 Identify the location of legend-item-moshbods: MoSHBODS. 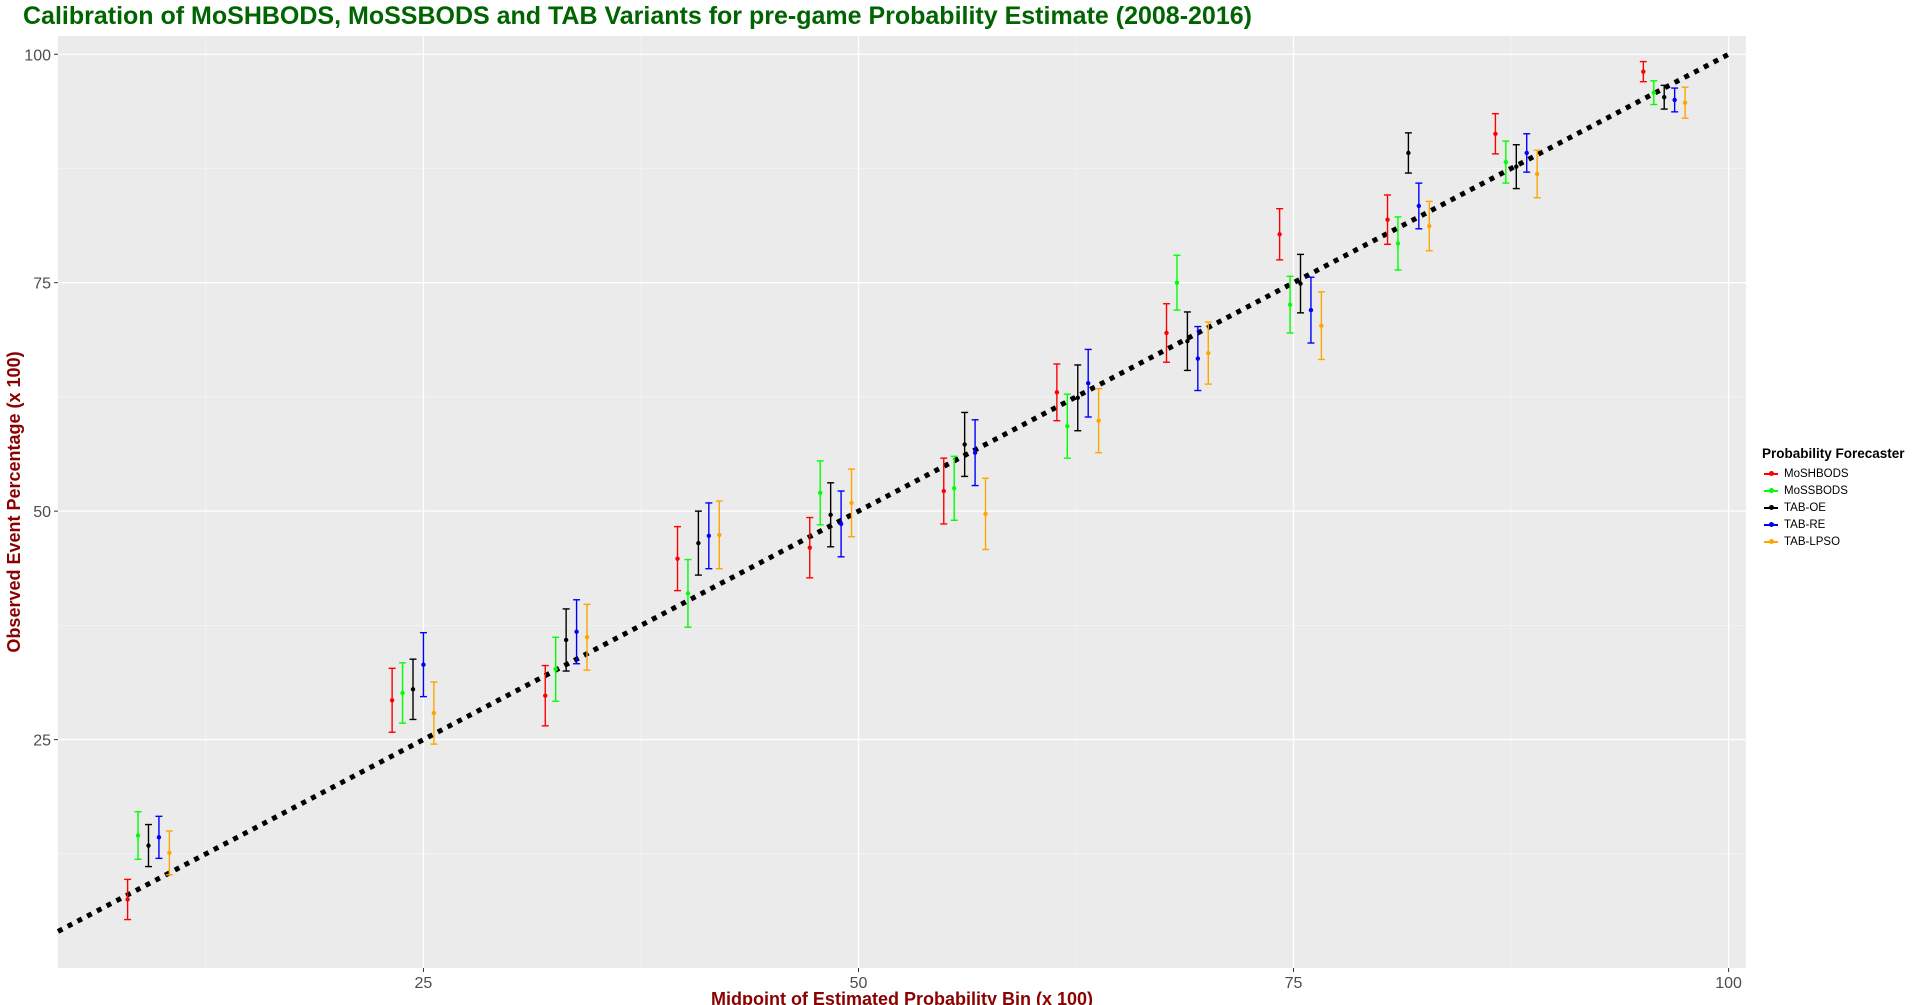
(1833, 473).